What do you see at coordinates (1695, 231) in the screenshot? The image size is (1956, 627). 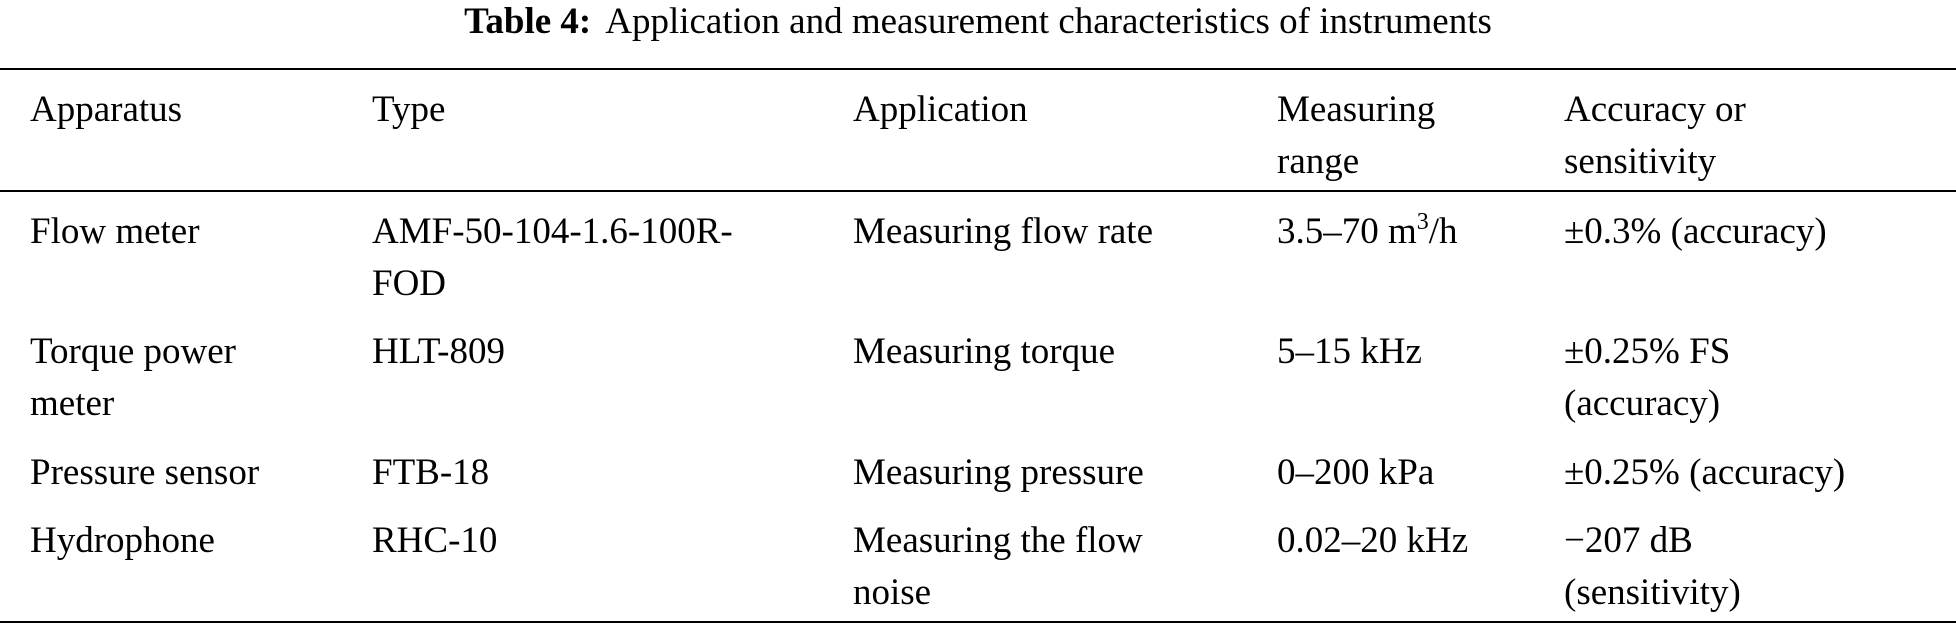 I see `row1-accuracy: ±0.3% (accuracy)` at bounding box center [1695, 231].